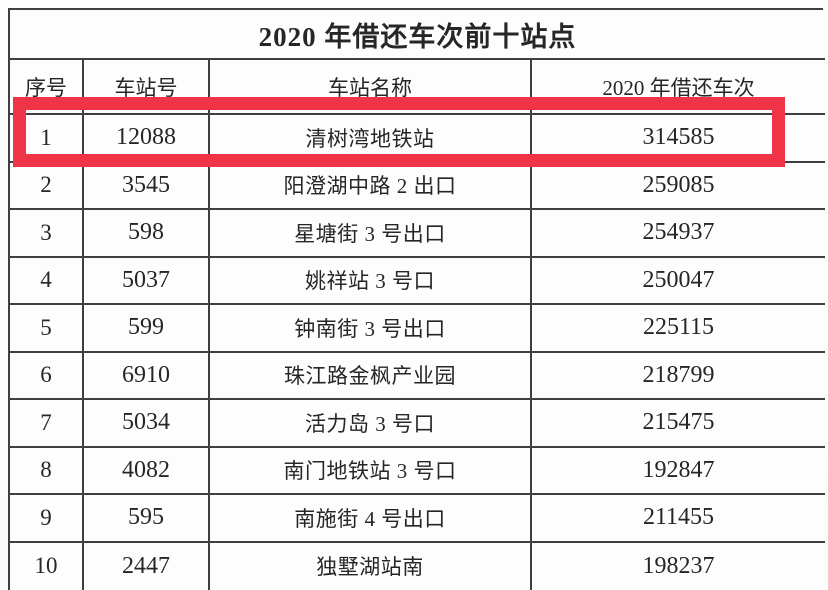 This screenshot has height=590, width=828. What do you see at coordinates (47, 519) in the screenshot?
I see `cell-seq: 9` at bounding box center [47, 519].